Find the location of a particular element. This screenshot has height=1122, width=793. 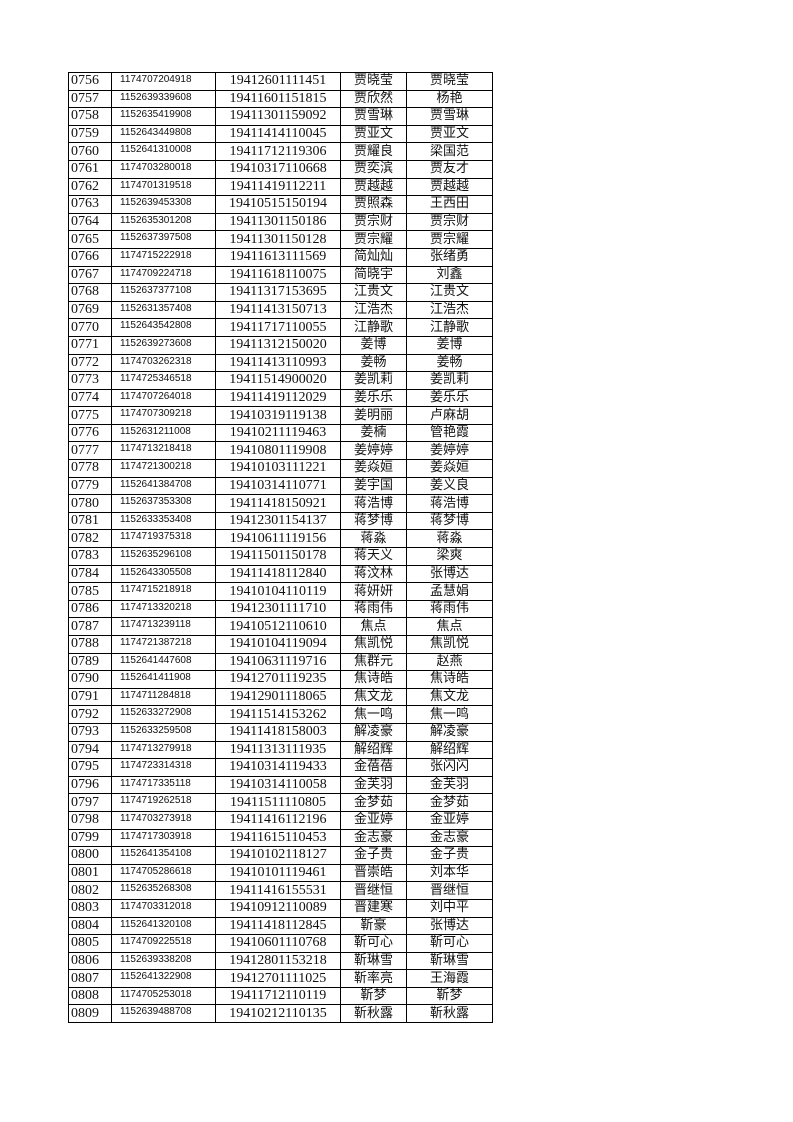

table-row: 0794 1174713279918 19411313111935 解绍辉 解绍辉 is located at coordinates (280, 750).